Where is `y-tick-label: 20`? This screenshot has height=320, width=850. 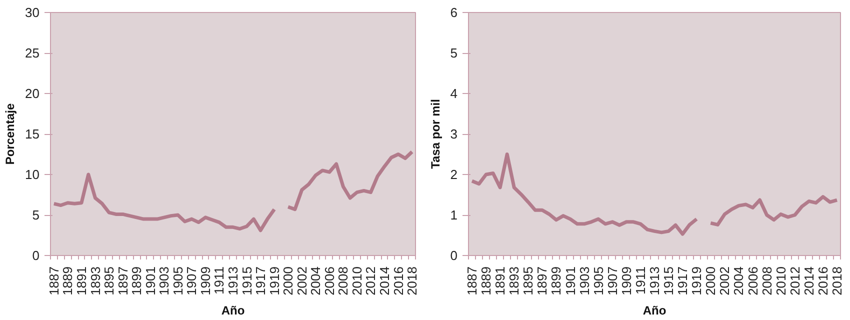 y-tick-label: 20 is located at coordinates (32, 93).